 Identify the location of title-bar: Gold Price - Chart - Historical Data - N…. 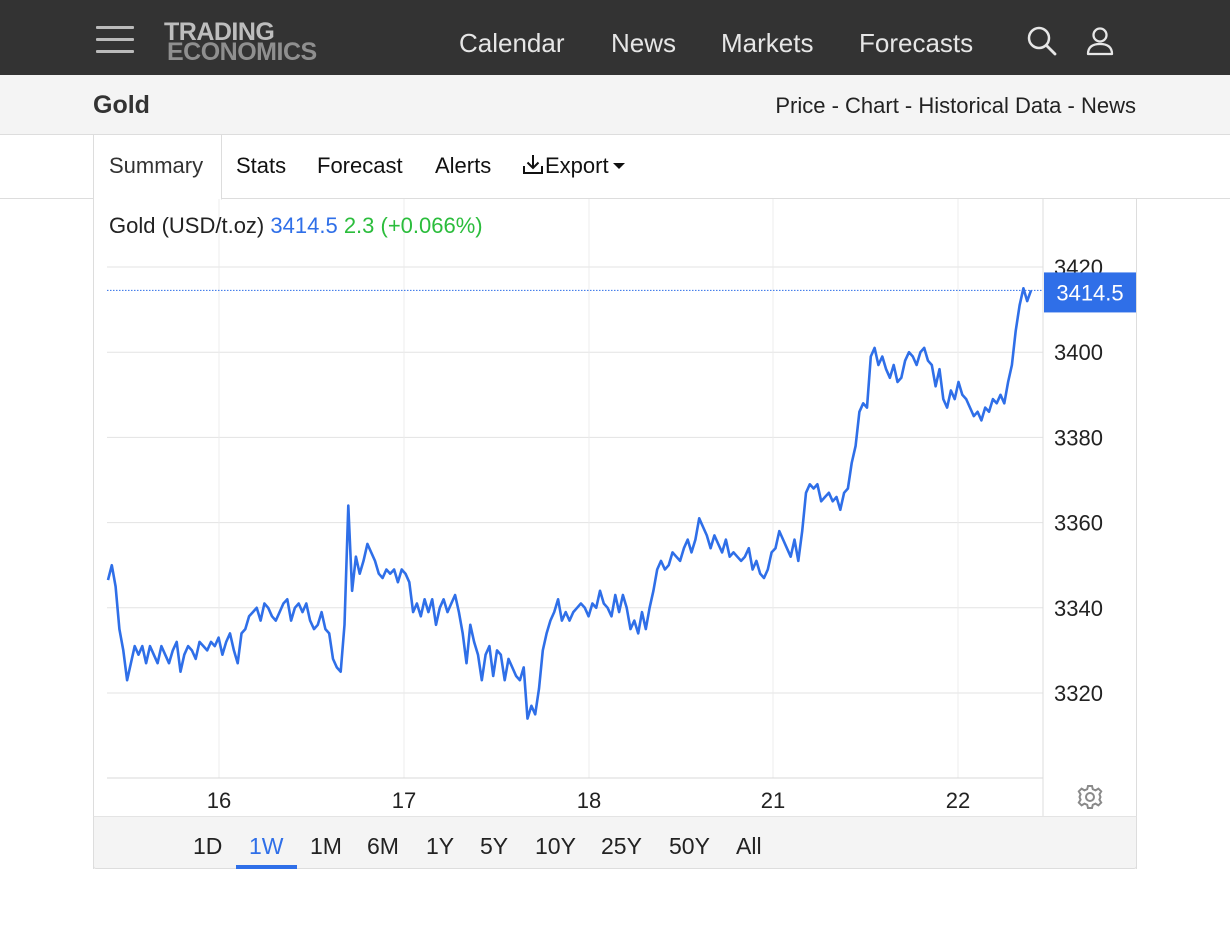
(615, 105).